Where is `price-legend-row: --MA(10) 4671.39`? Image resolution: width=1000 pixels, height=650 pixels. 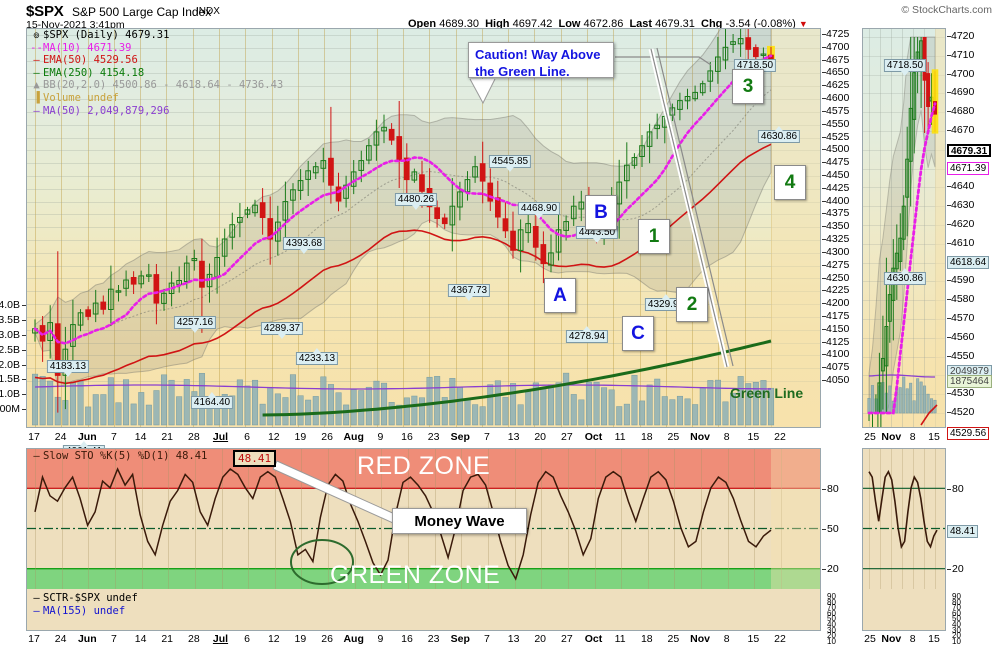 price-legend-row: --MA(10) 4671.39 is located at coordinates (156, 48).